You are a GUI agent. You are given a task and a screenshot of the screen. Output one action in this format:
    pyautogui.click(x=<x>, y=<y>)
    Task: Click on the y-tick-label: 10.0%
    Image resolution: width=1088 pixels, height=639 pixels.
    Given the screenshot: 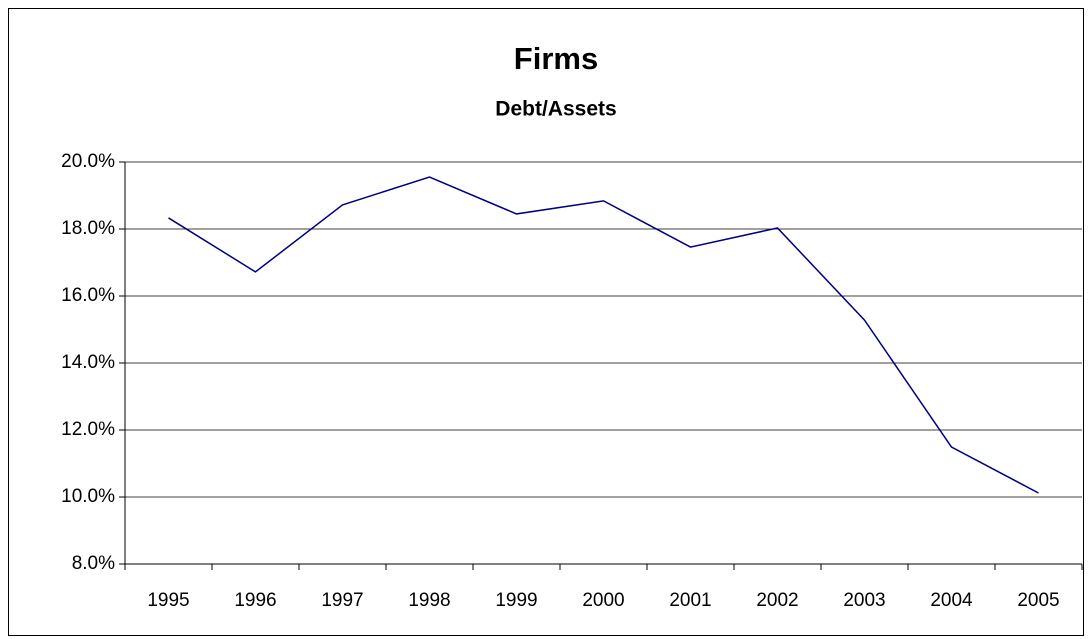 What is the action you would take?
    pyautogui.click(x=88, y=496)
    